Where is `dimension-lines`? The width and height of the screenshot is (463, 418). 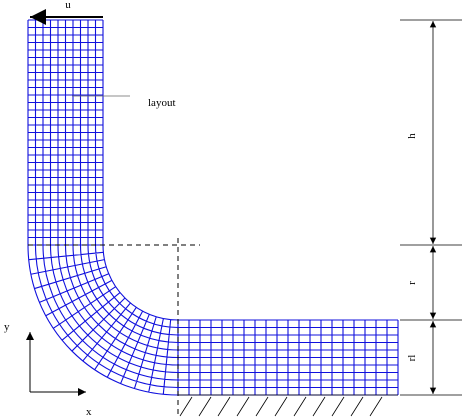
dimension-lines is located at coordinates (431, 207).